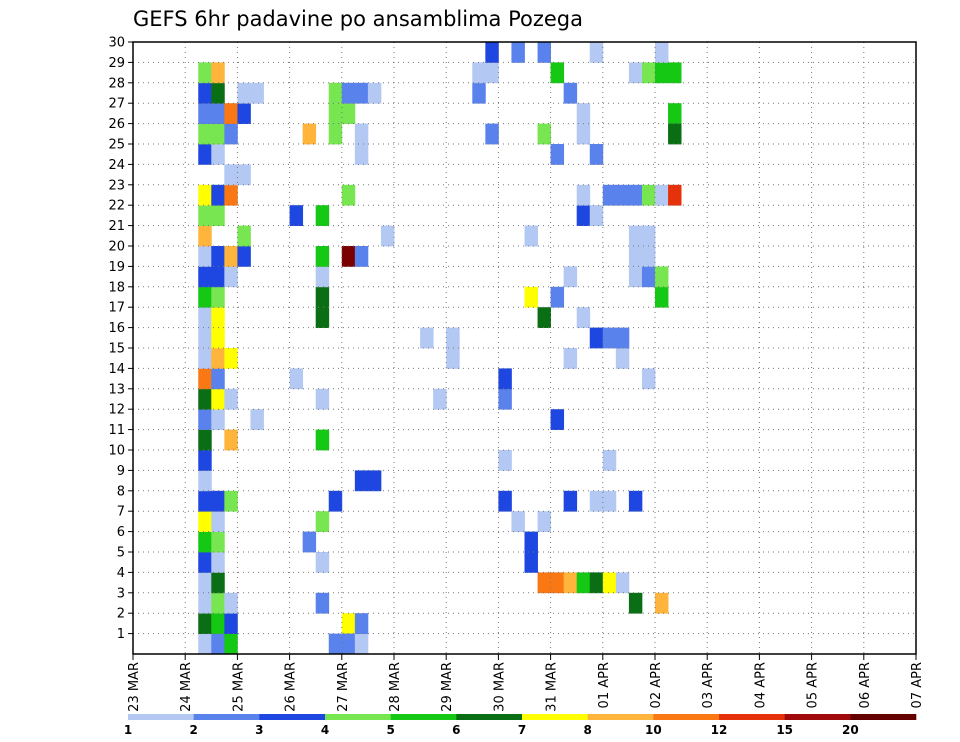 This screenshot has height=742, width=960. Describe the element at coordinates (121, 512) in the screenshot. I see `y-tick-label: 7` at that location.